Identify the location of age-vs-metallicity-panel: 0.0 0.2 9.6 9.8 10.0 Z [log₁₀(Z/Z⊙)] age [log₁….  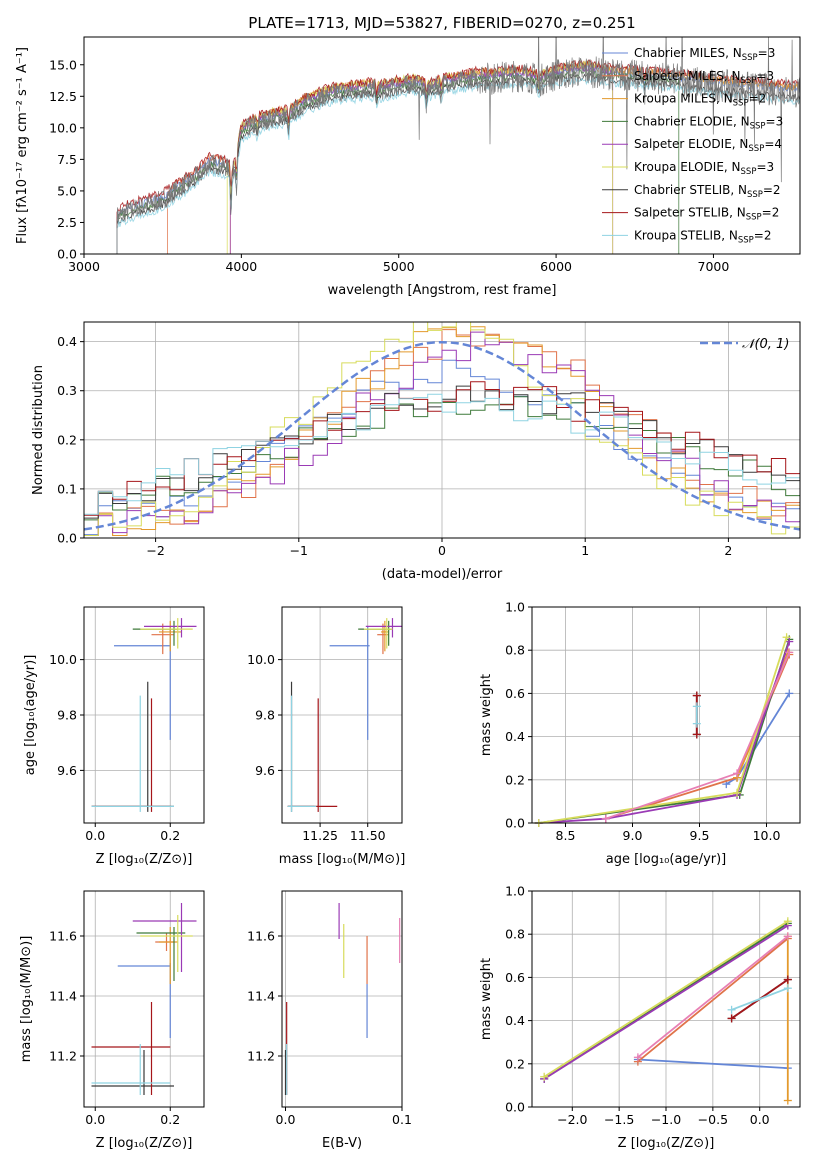
(114, 736).